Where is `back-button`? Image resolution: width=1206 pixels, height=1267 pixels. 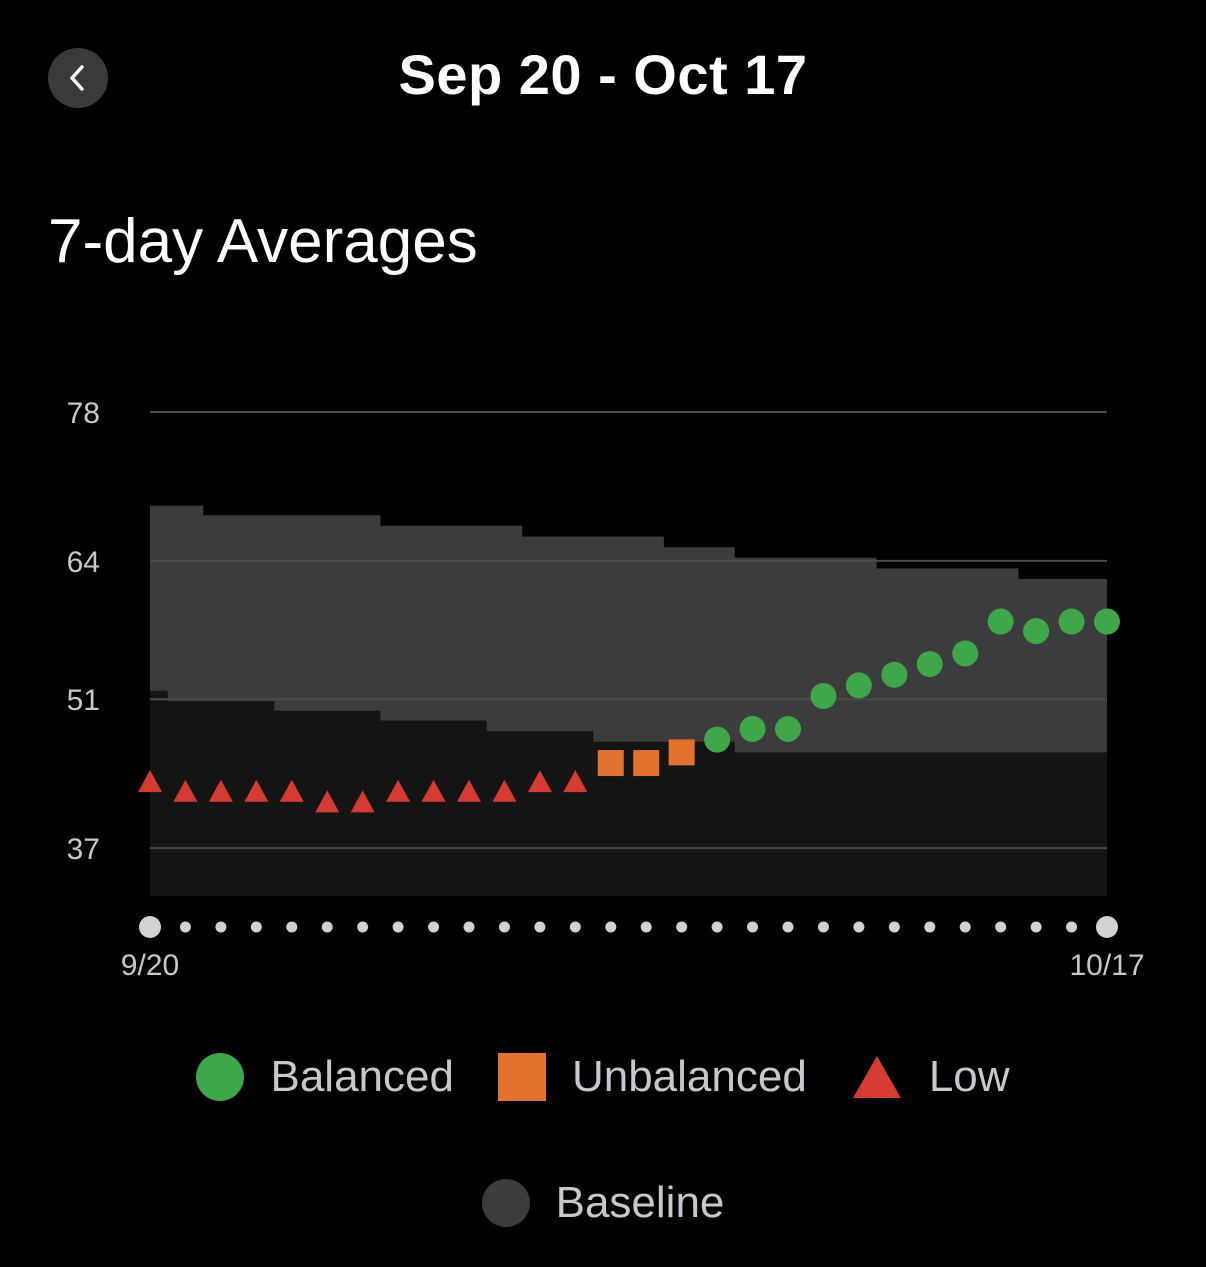
back-button is located at coordinates (78, 78).